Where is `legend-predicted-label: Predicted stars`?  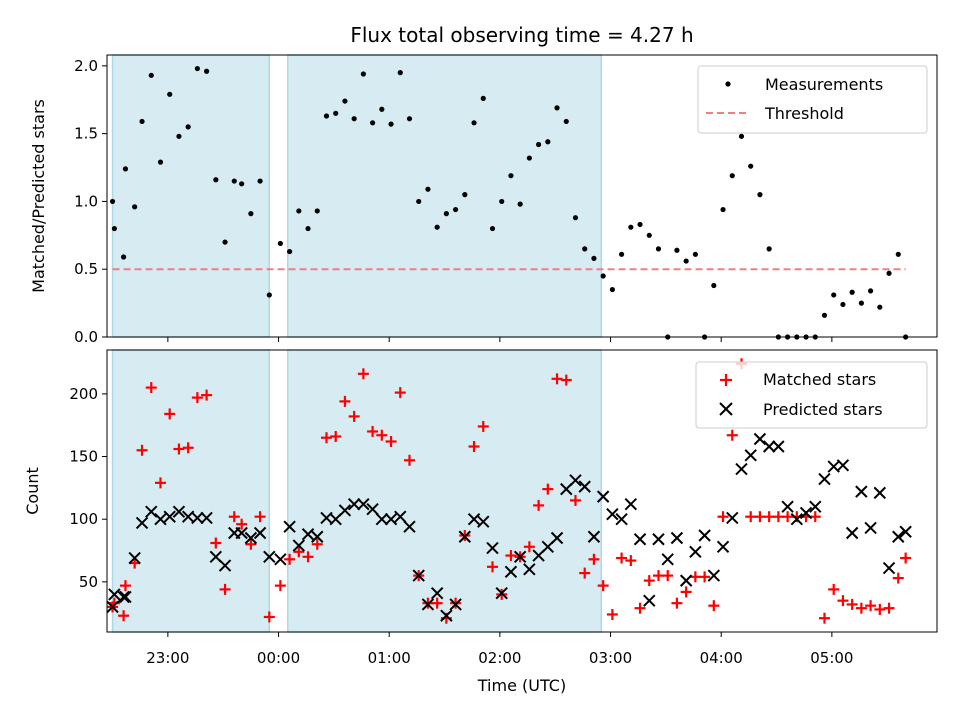
legend-predicted-label: Predicted stars is located at coordinates (823, 409).